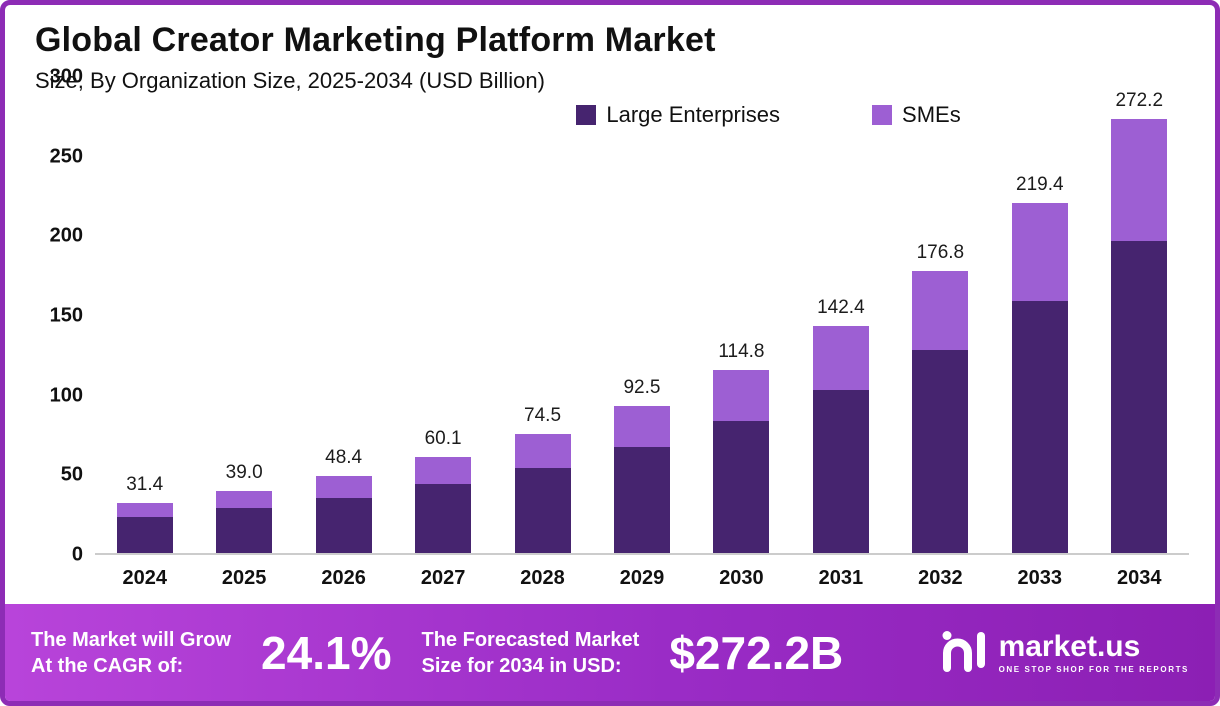  I want to click on bar-group: 176.8, so click(940, 397).